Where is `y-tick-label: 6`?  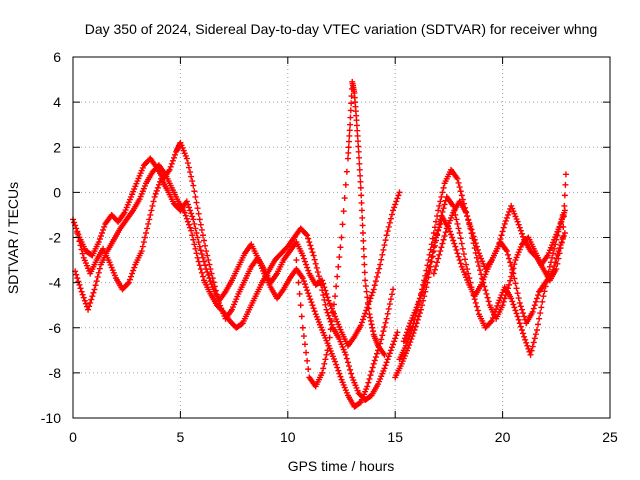
y-tick-label: 6 is located at coordinates (57, 57).